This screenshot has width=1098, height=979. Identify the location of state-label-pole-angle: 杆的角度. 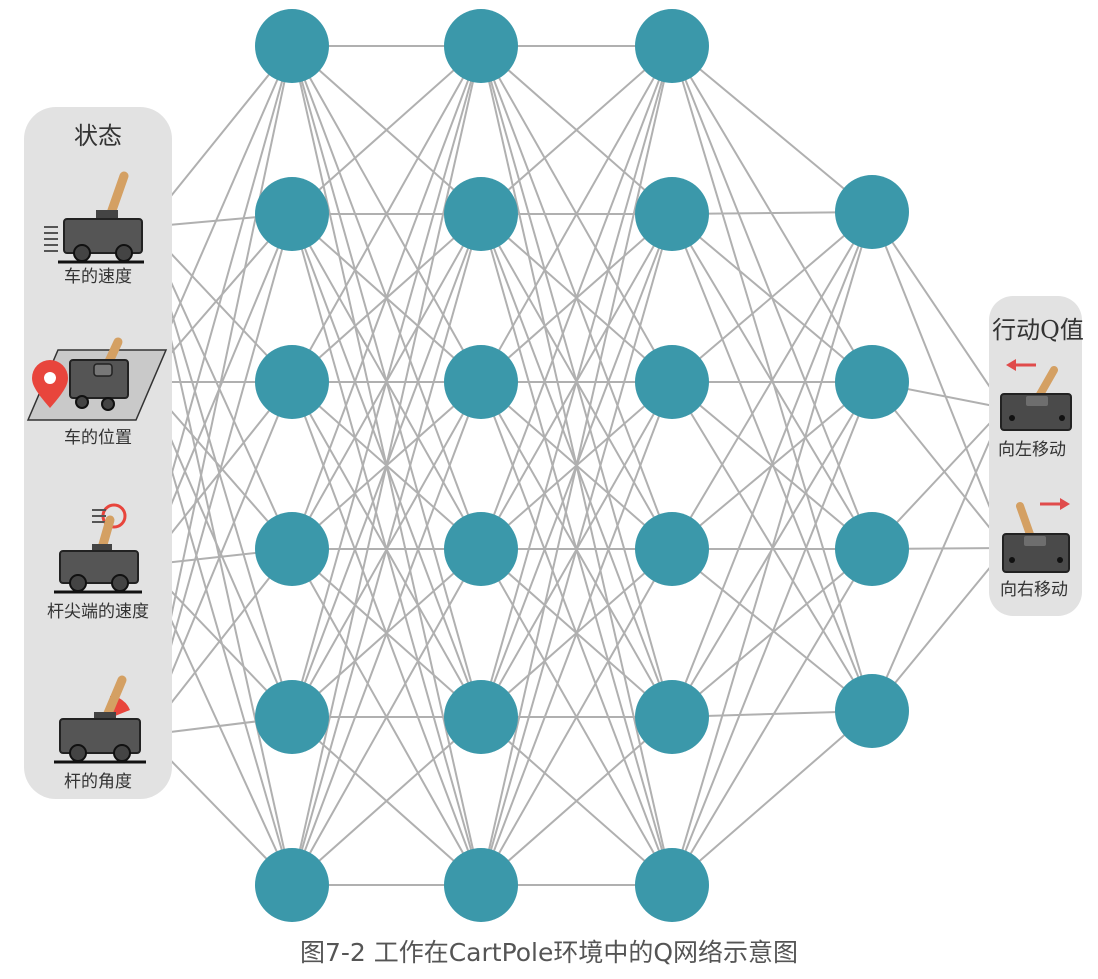
(98, 782).